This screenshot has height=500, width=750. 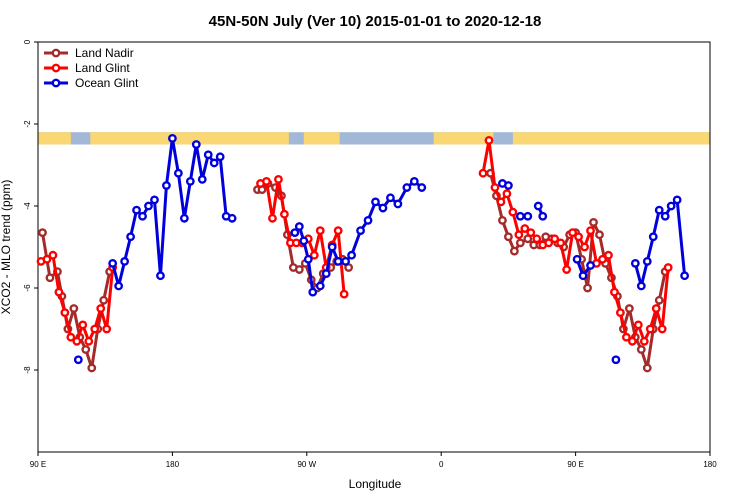 I want to click on legend-marker-land-nadir, so click(x=56, y=53).